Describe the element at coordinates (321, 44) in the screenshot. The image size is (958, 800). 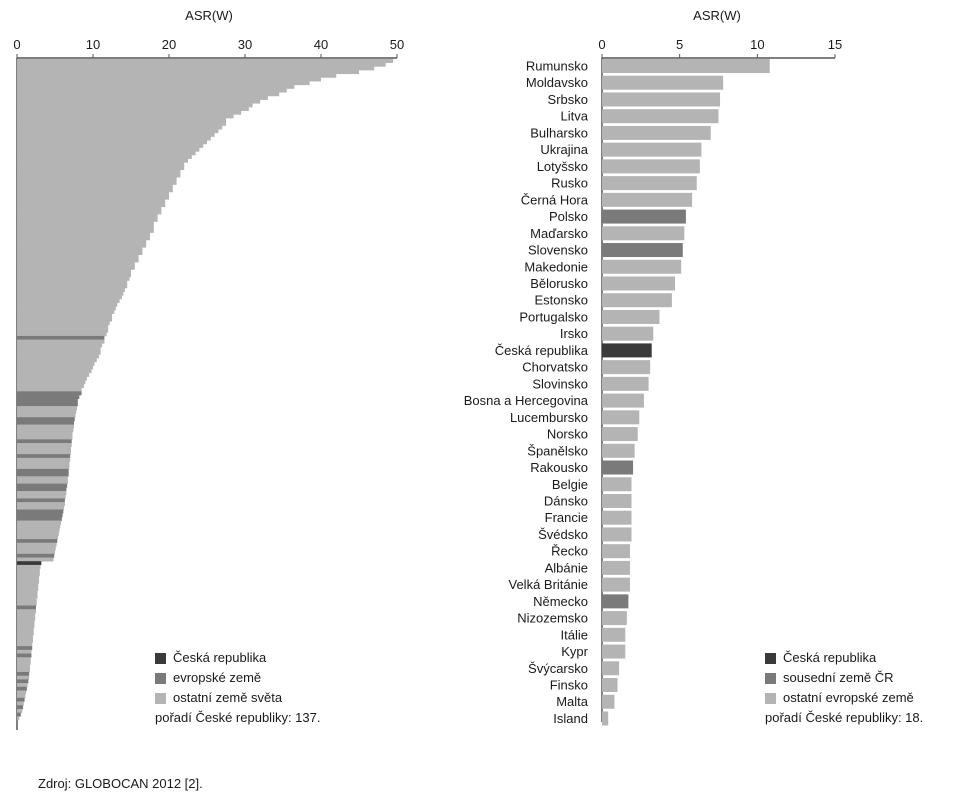
I see `x-tick-label: 40` at that location.